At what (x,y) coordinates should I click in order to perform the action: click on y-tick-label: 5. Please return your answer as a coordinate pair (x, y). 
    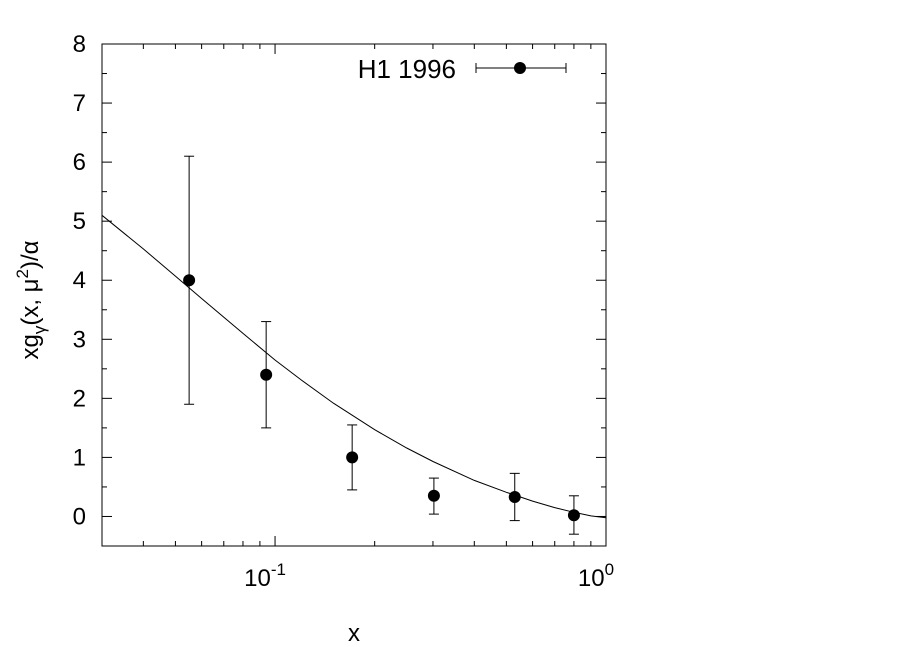
    Looking at the image, I should click on (79, 221).